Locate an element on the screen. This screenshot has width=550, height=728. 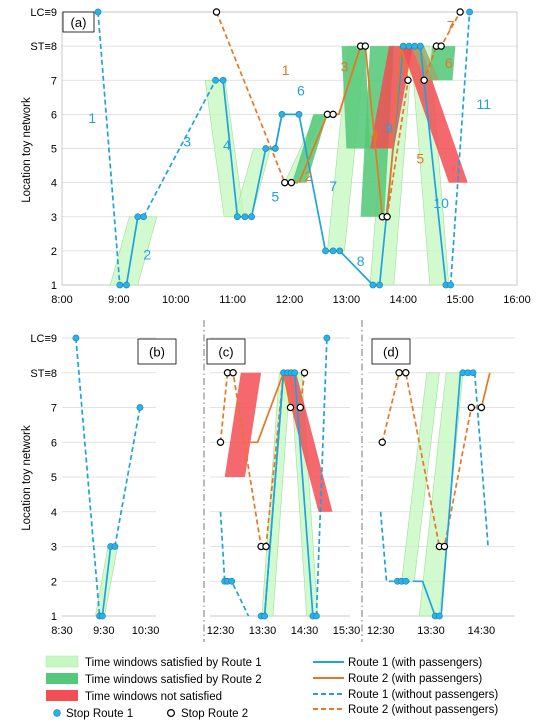
x-tick-label: 16:00 is located at coordinates (517, 300).